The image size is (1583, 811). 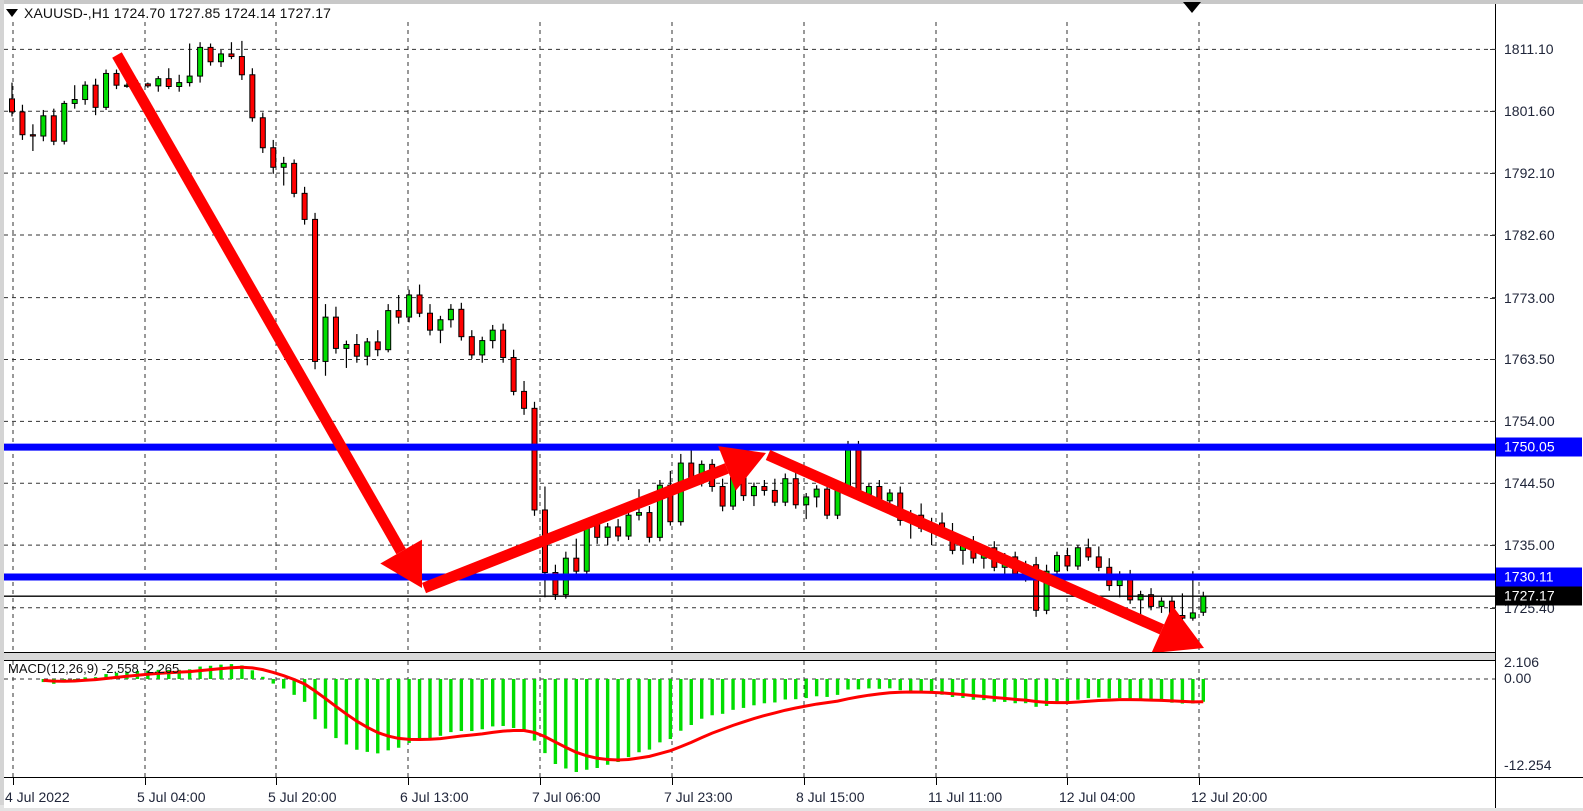 What do you see at coordinates (1518, 678) in the screenshot?
I see `macd-scale-label: 0.00` at bounding box center [1518, 678].